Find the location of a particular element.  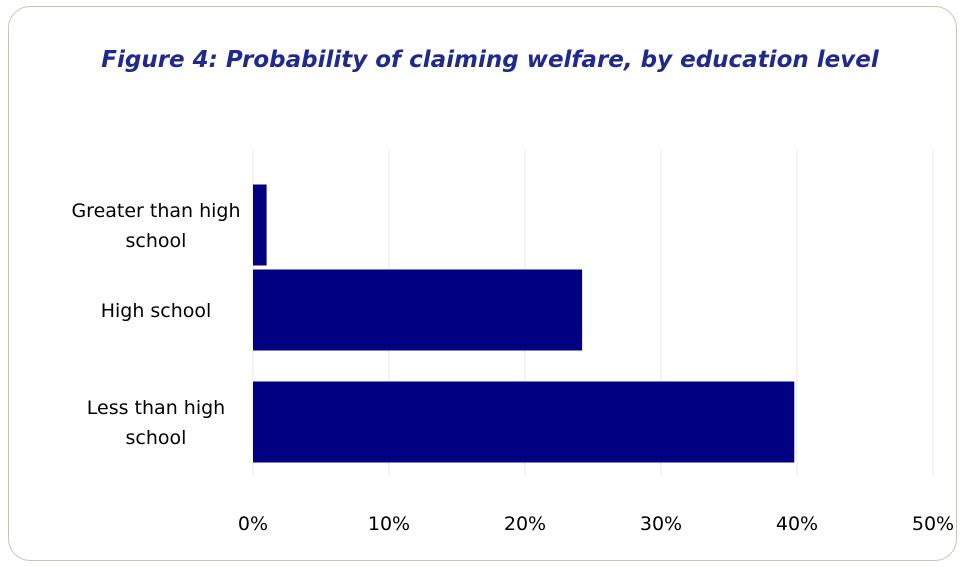

x-tick-label: 30% is located at coordinates (661, 524).